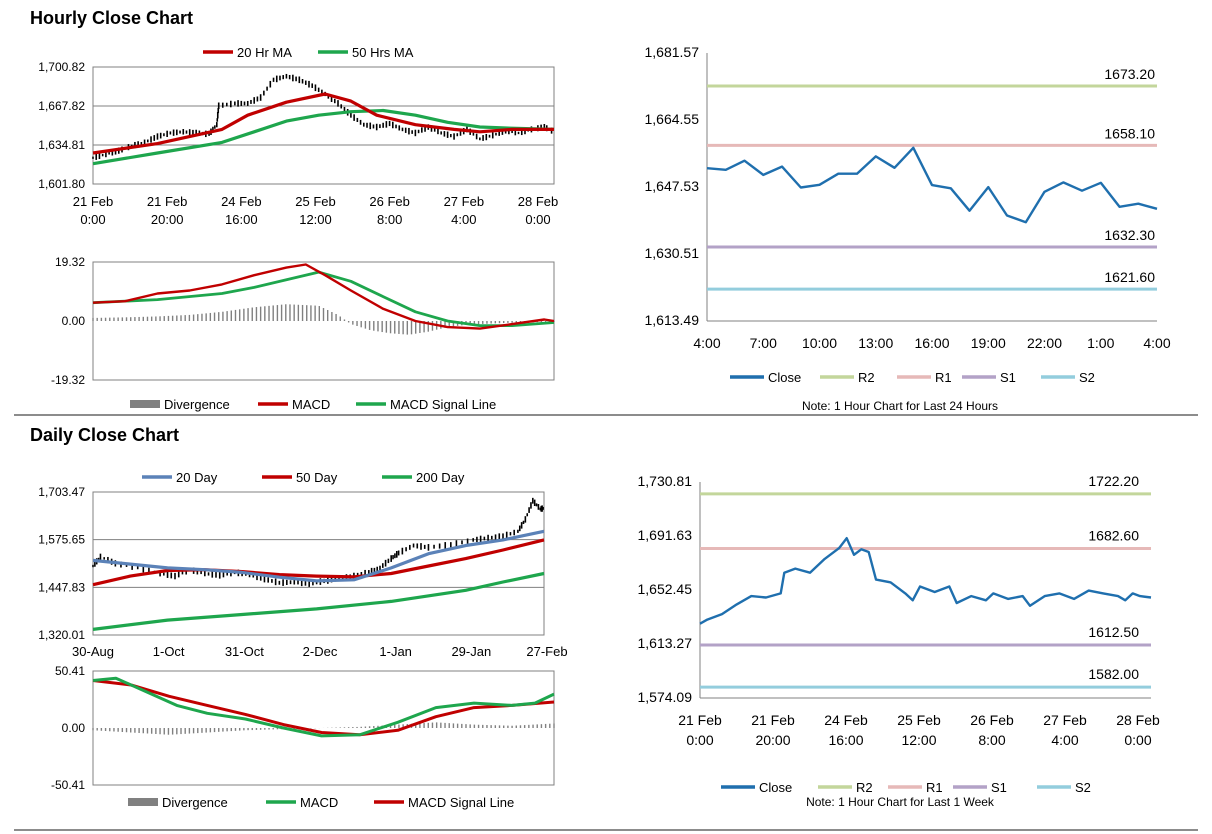 The height and width of the screenshot is (834, 1212). What do you see at coordinates (61, 106) in the screenshot?
I see `hourly-price-y-tick: 1,667.82` at bounding box center [61, 106].